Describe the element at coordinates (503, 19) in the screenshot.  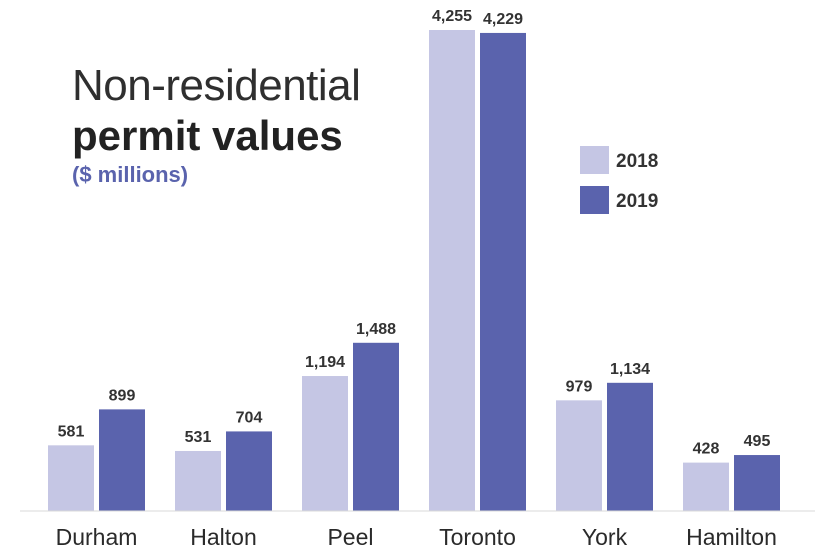
I see `data-label-toronto-2019: 4,229` at that location.